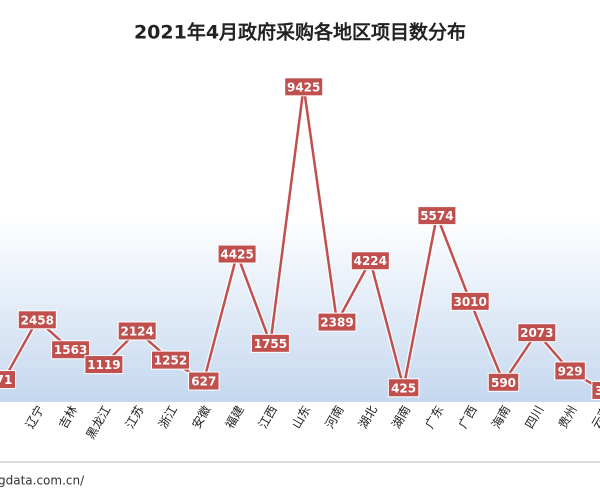  What do you see at coordinates (468, 417) in the screenshot?
I see `x-tick-label: 广西` at bounding box center [468, 417].